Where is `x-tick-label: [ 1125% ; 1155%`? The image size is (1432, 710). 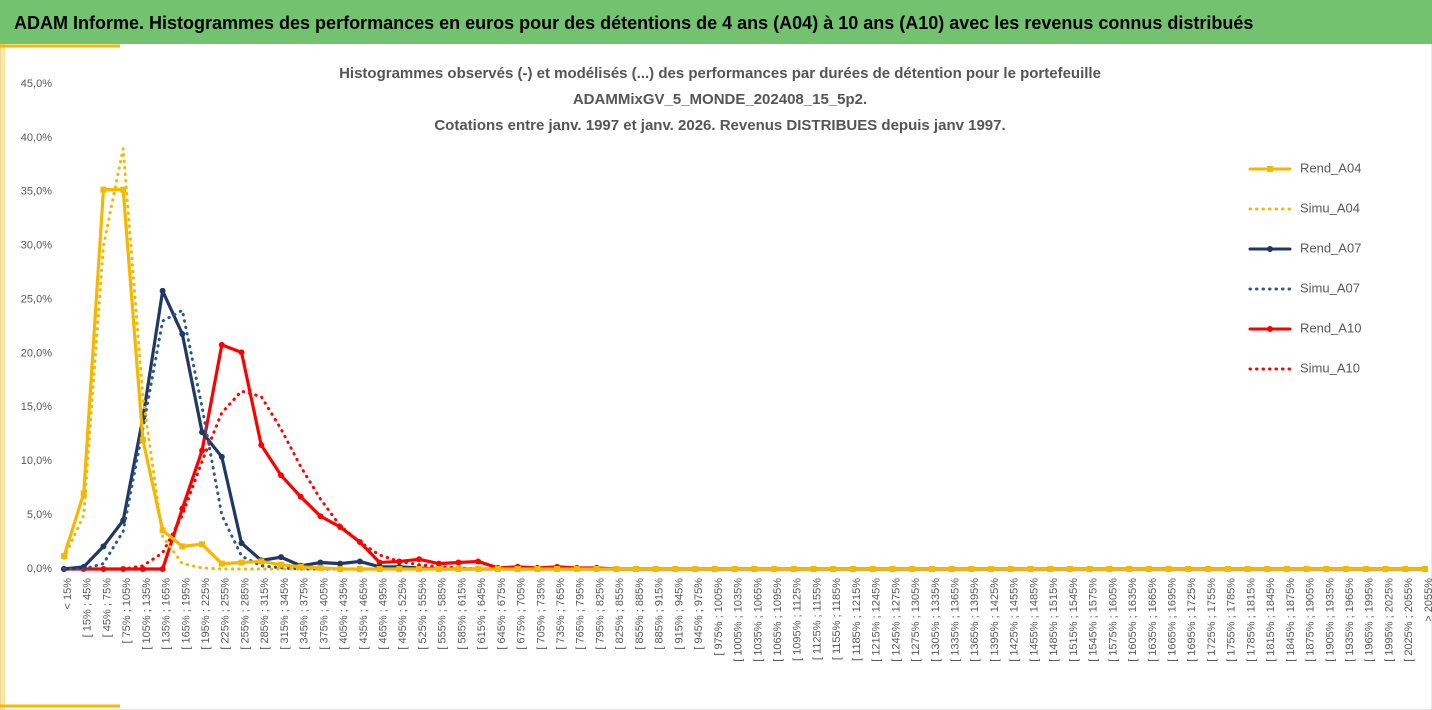 x-tick-label: [ 1125% ; 1155% is located at coordinates (817, 619).